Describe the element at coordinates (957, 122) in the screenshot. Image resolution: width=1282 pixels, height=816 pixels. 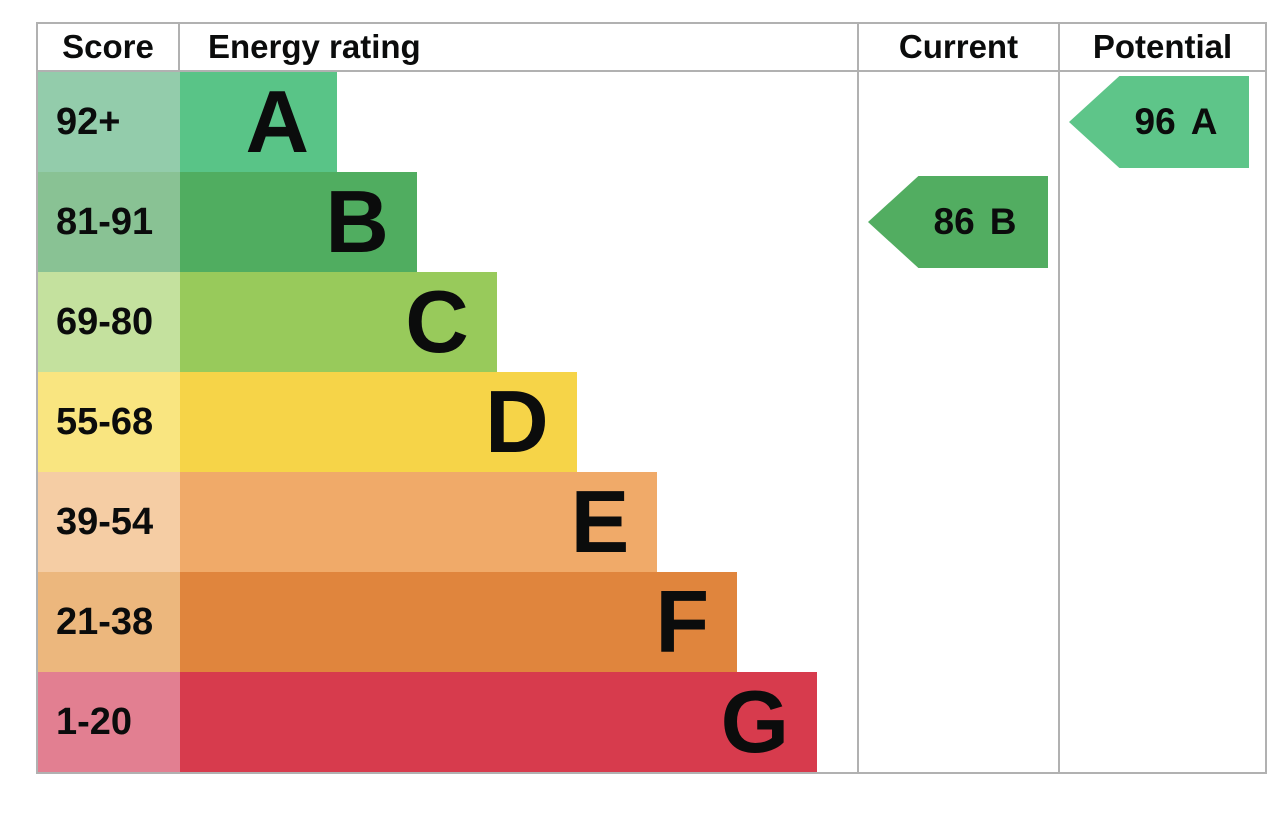
I see `current-cell-a` at that location.